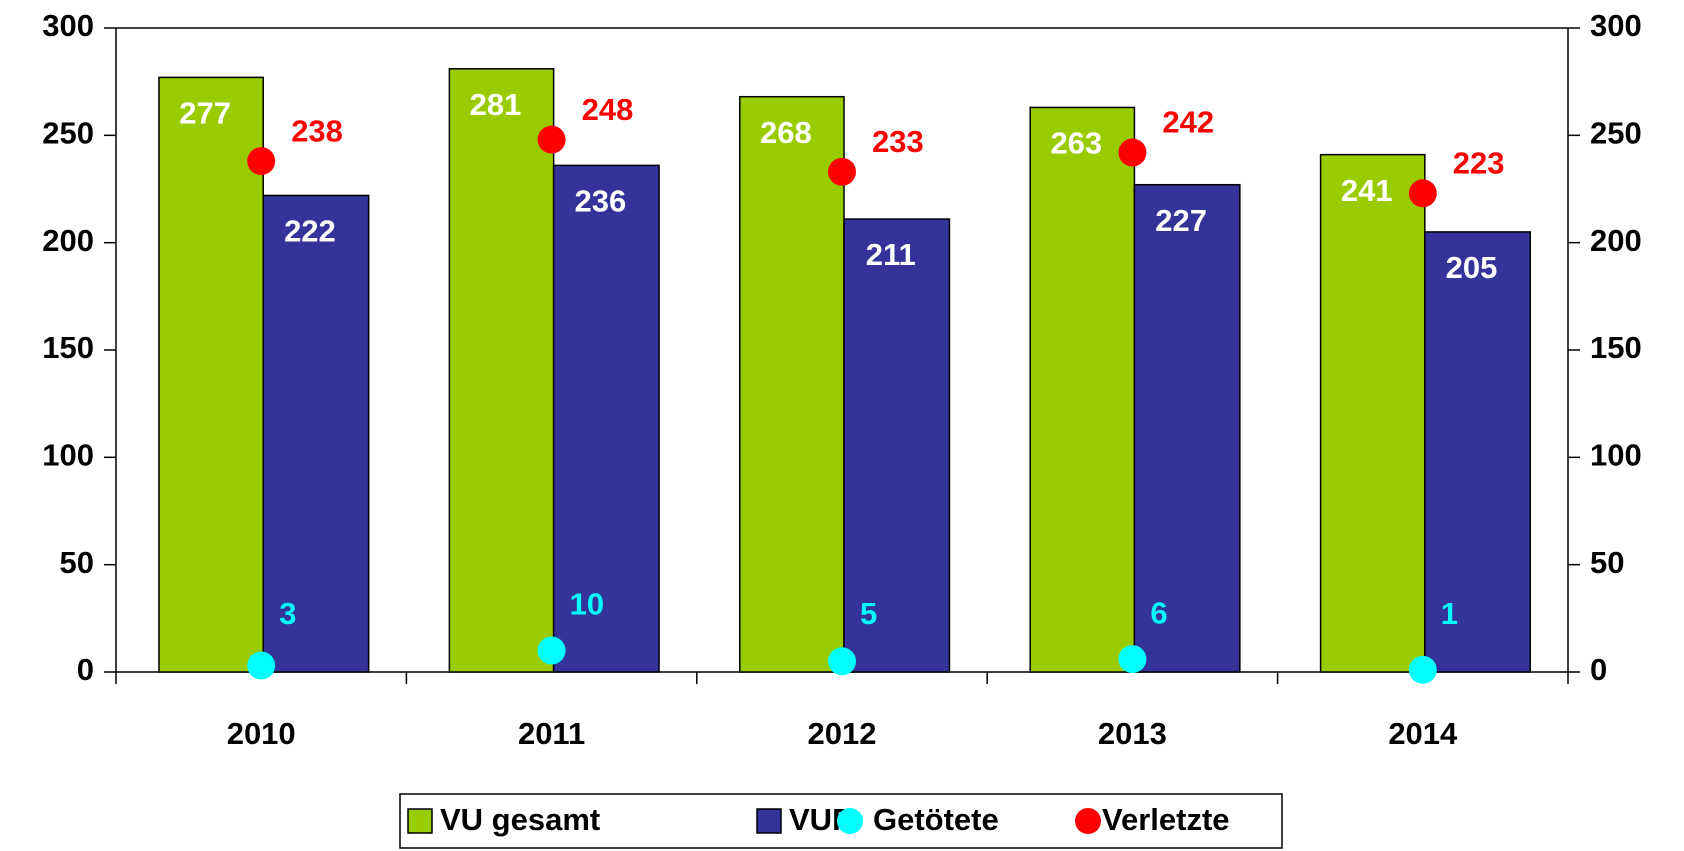  What do you see at coordinates (600, 201) in the screenshot?
I see `bar-value-label: 236` at bounding box center [600, 201].